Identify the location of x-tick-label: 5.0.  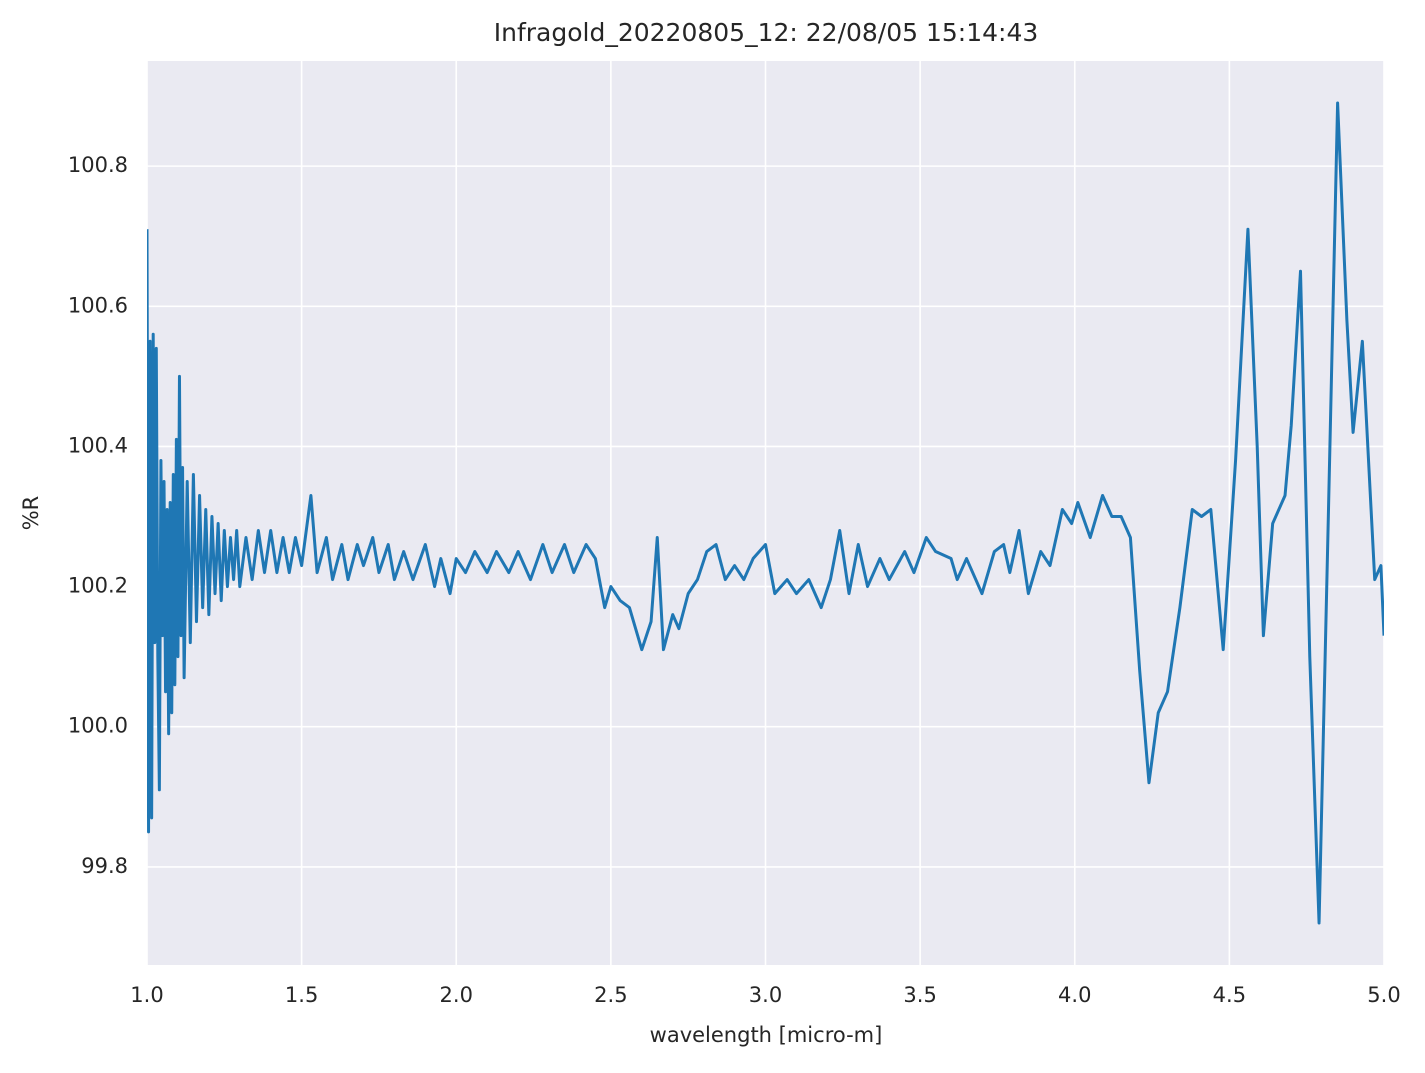
(1383, 995).